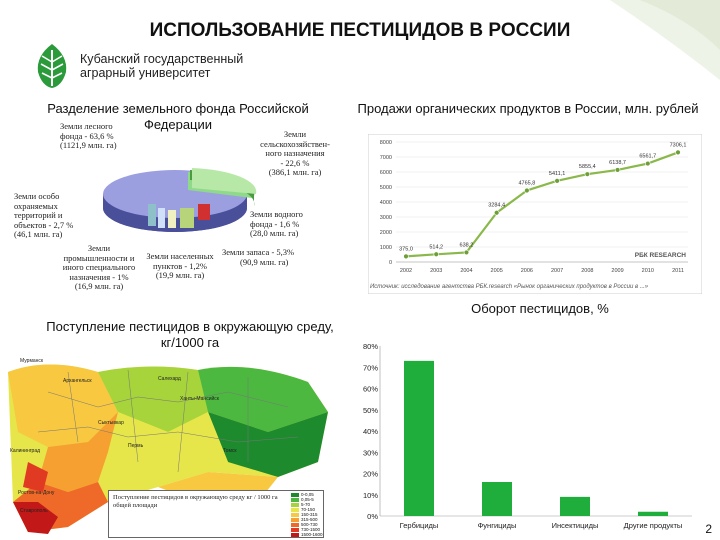  What do you see at coordinates (617, 271) in the screenshot?
I see `x-tick-label: 2009` at bounding box center [617, 271].